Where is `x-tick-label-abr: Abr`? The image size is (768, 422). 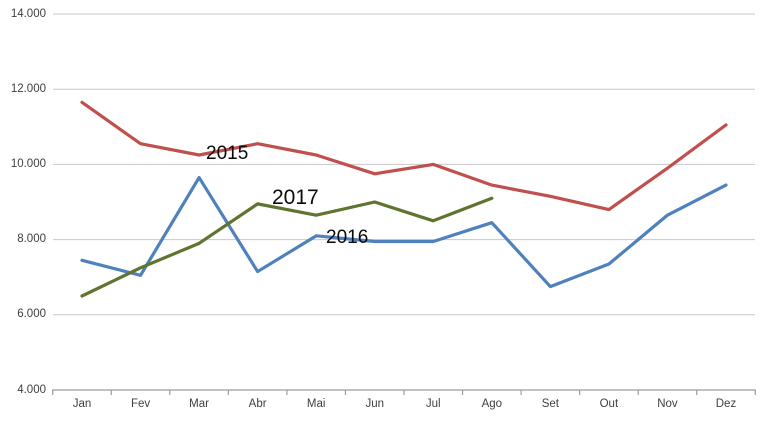 x-tick-label-abr: Abr is located at coordinates (257, 404).